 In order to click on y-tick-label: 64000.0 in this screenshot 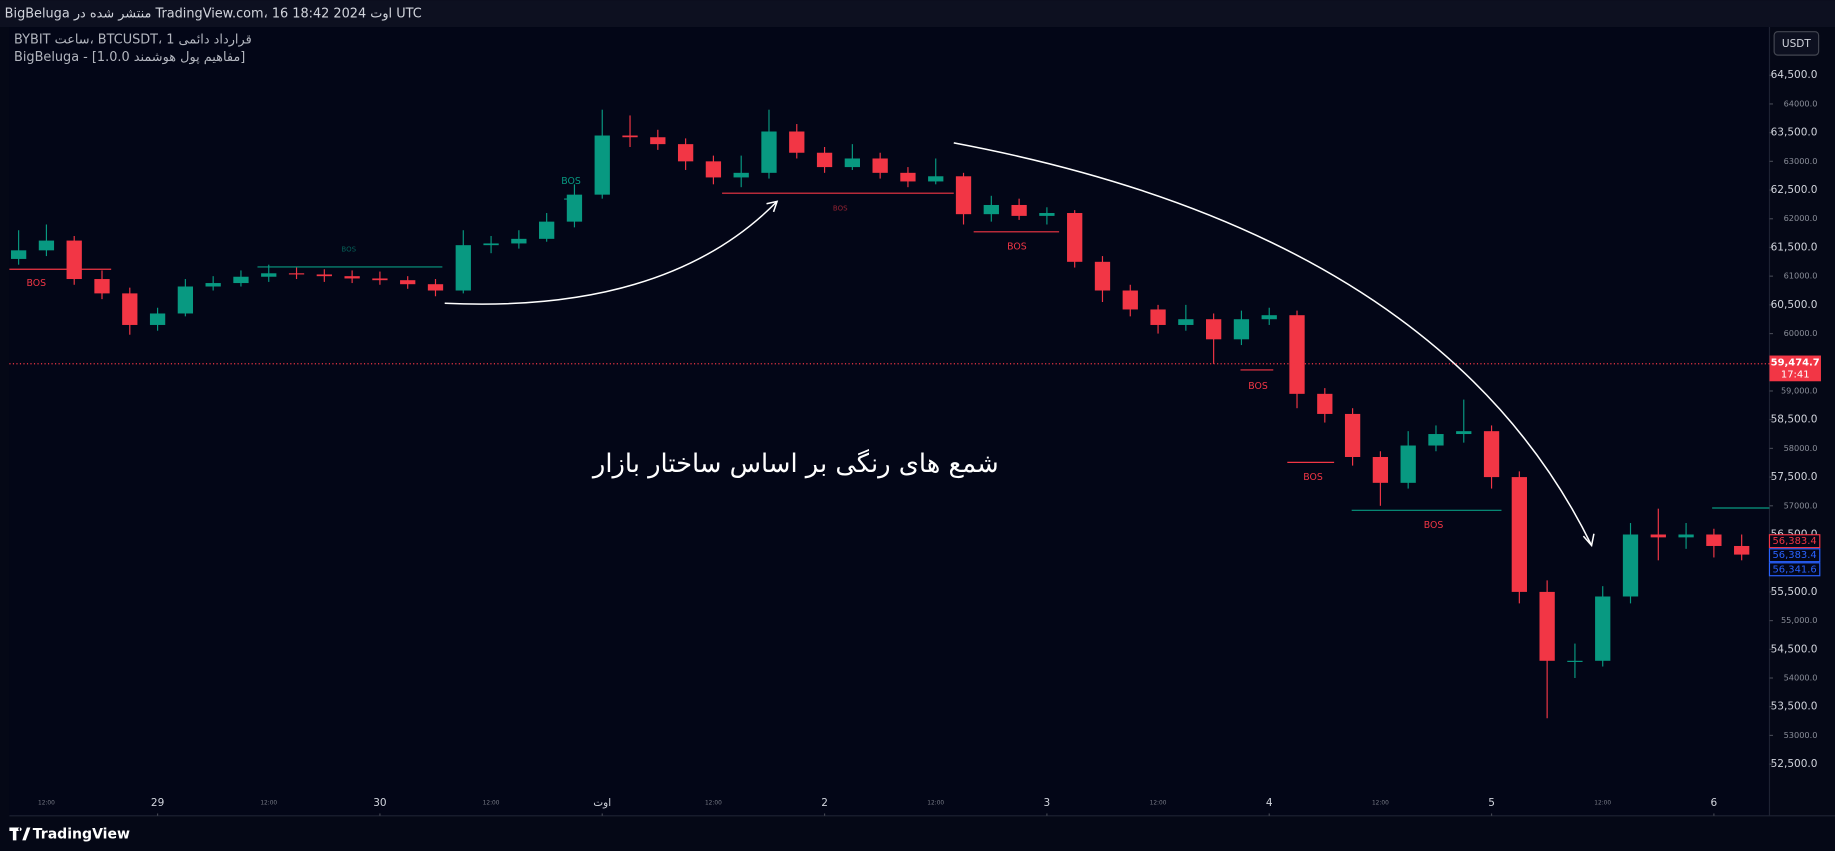, I will do `click(1801, 103)`.